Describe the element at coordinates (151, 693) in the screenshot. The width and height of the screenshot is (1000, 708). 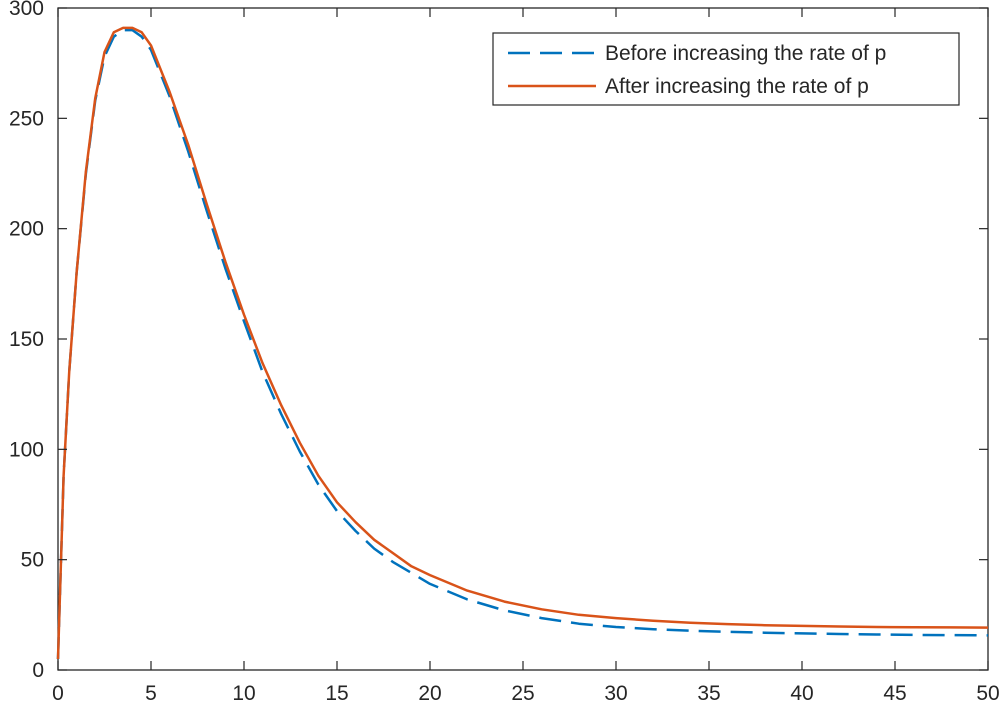
I see `x-tick-label: 5` at that location.